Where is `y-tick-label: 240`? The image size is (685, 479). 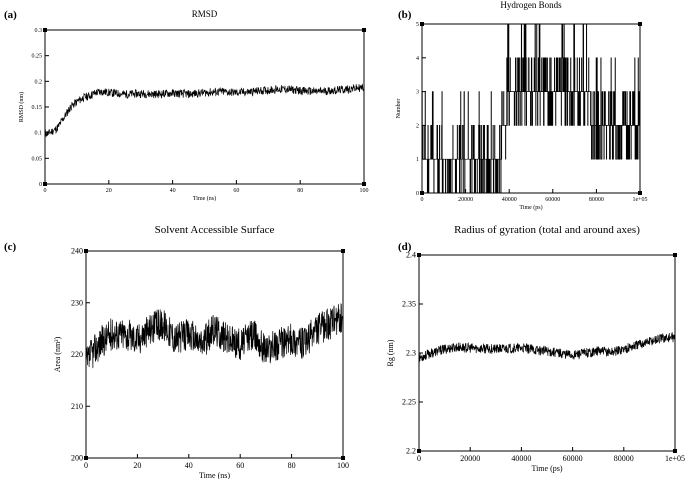 y-tick-label: 240 is located at coordinates (77, 251).